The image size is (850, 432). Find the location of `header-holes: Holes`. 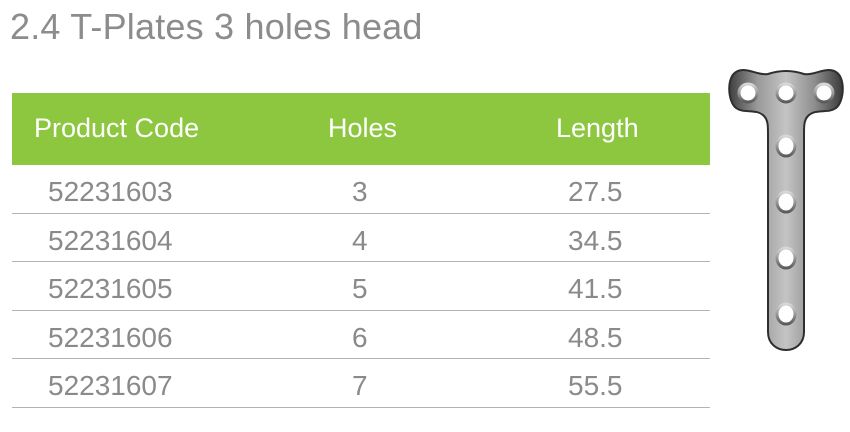

header-holes: Holes is located at coordinates (363, 128).